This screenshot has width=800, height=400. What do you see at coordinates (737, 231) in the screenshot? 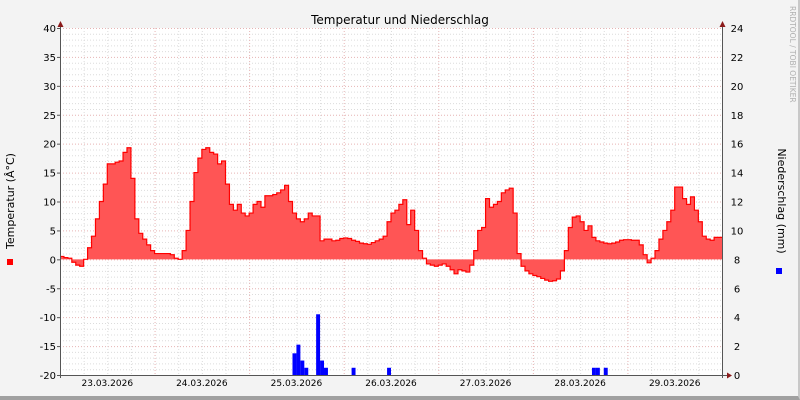
I see `right-tick-label: 10` at bounding box center [737, 231].